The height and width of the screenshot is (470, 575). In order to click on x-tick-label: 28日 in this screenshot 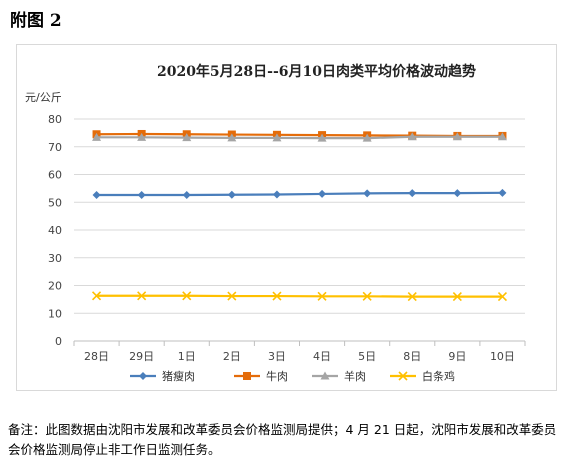, I will do `click(96, 356)`.